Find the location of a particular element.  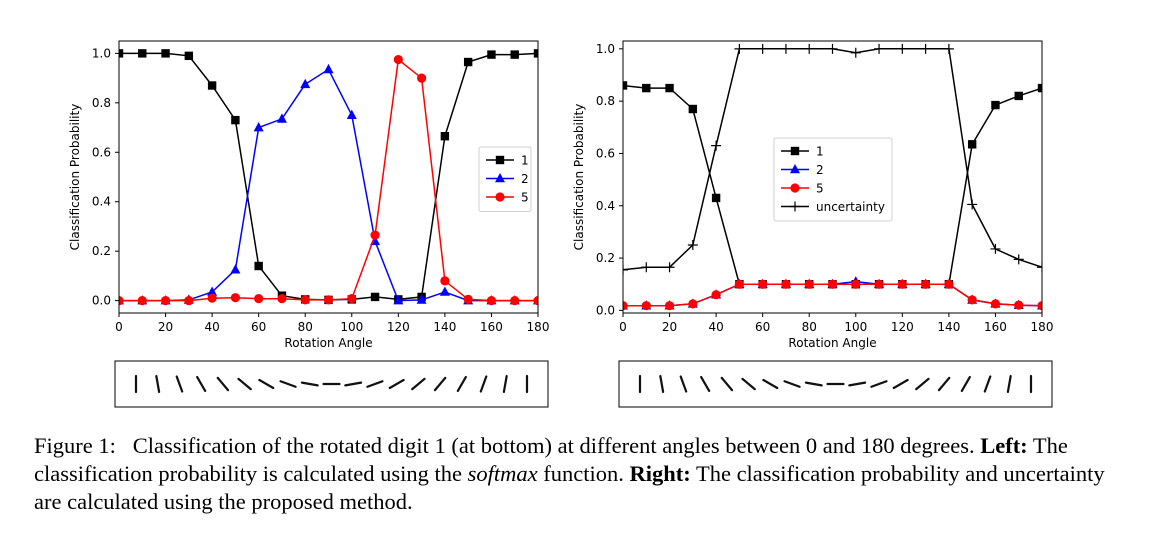

right-y-tick-label: 0.0 is located at coordinates (605, 310).